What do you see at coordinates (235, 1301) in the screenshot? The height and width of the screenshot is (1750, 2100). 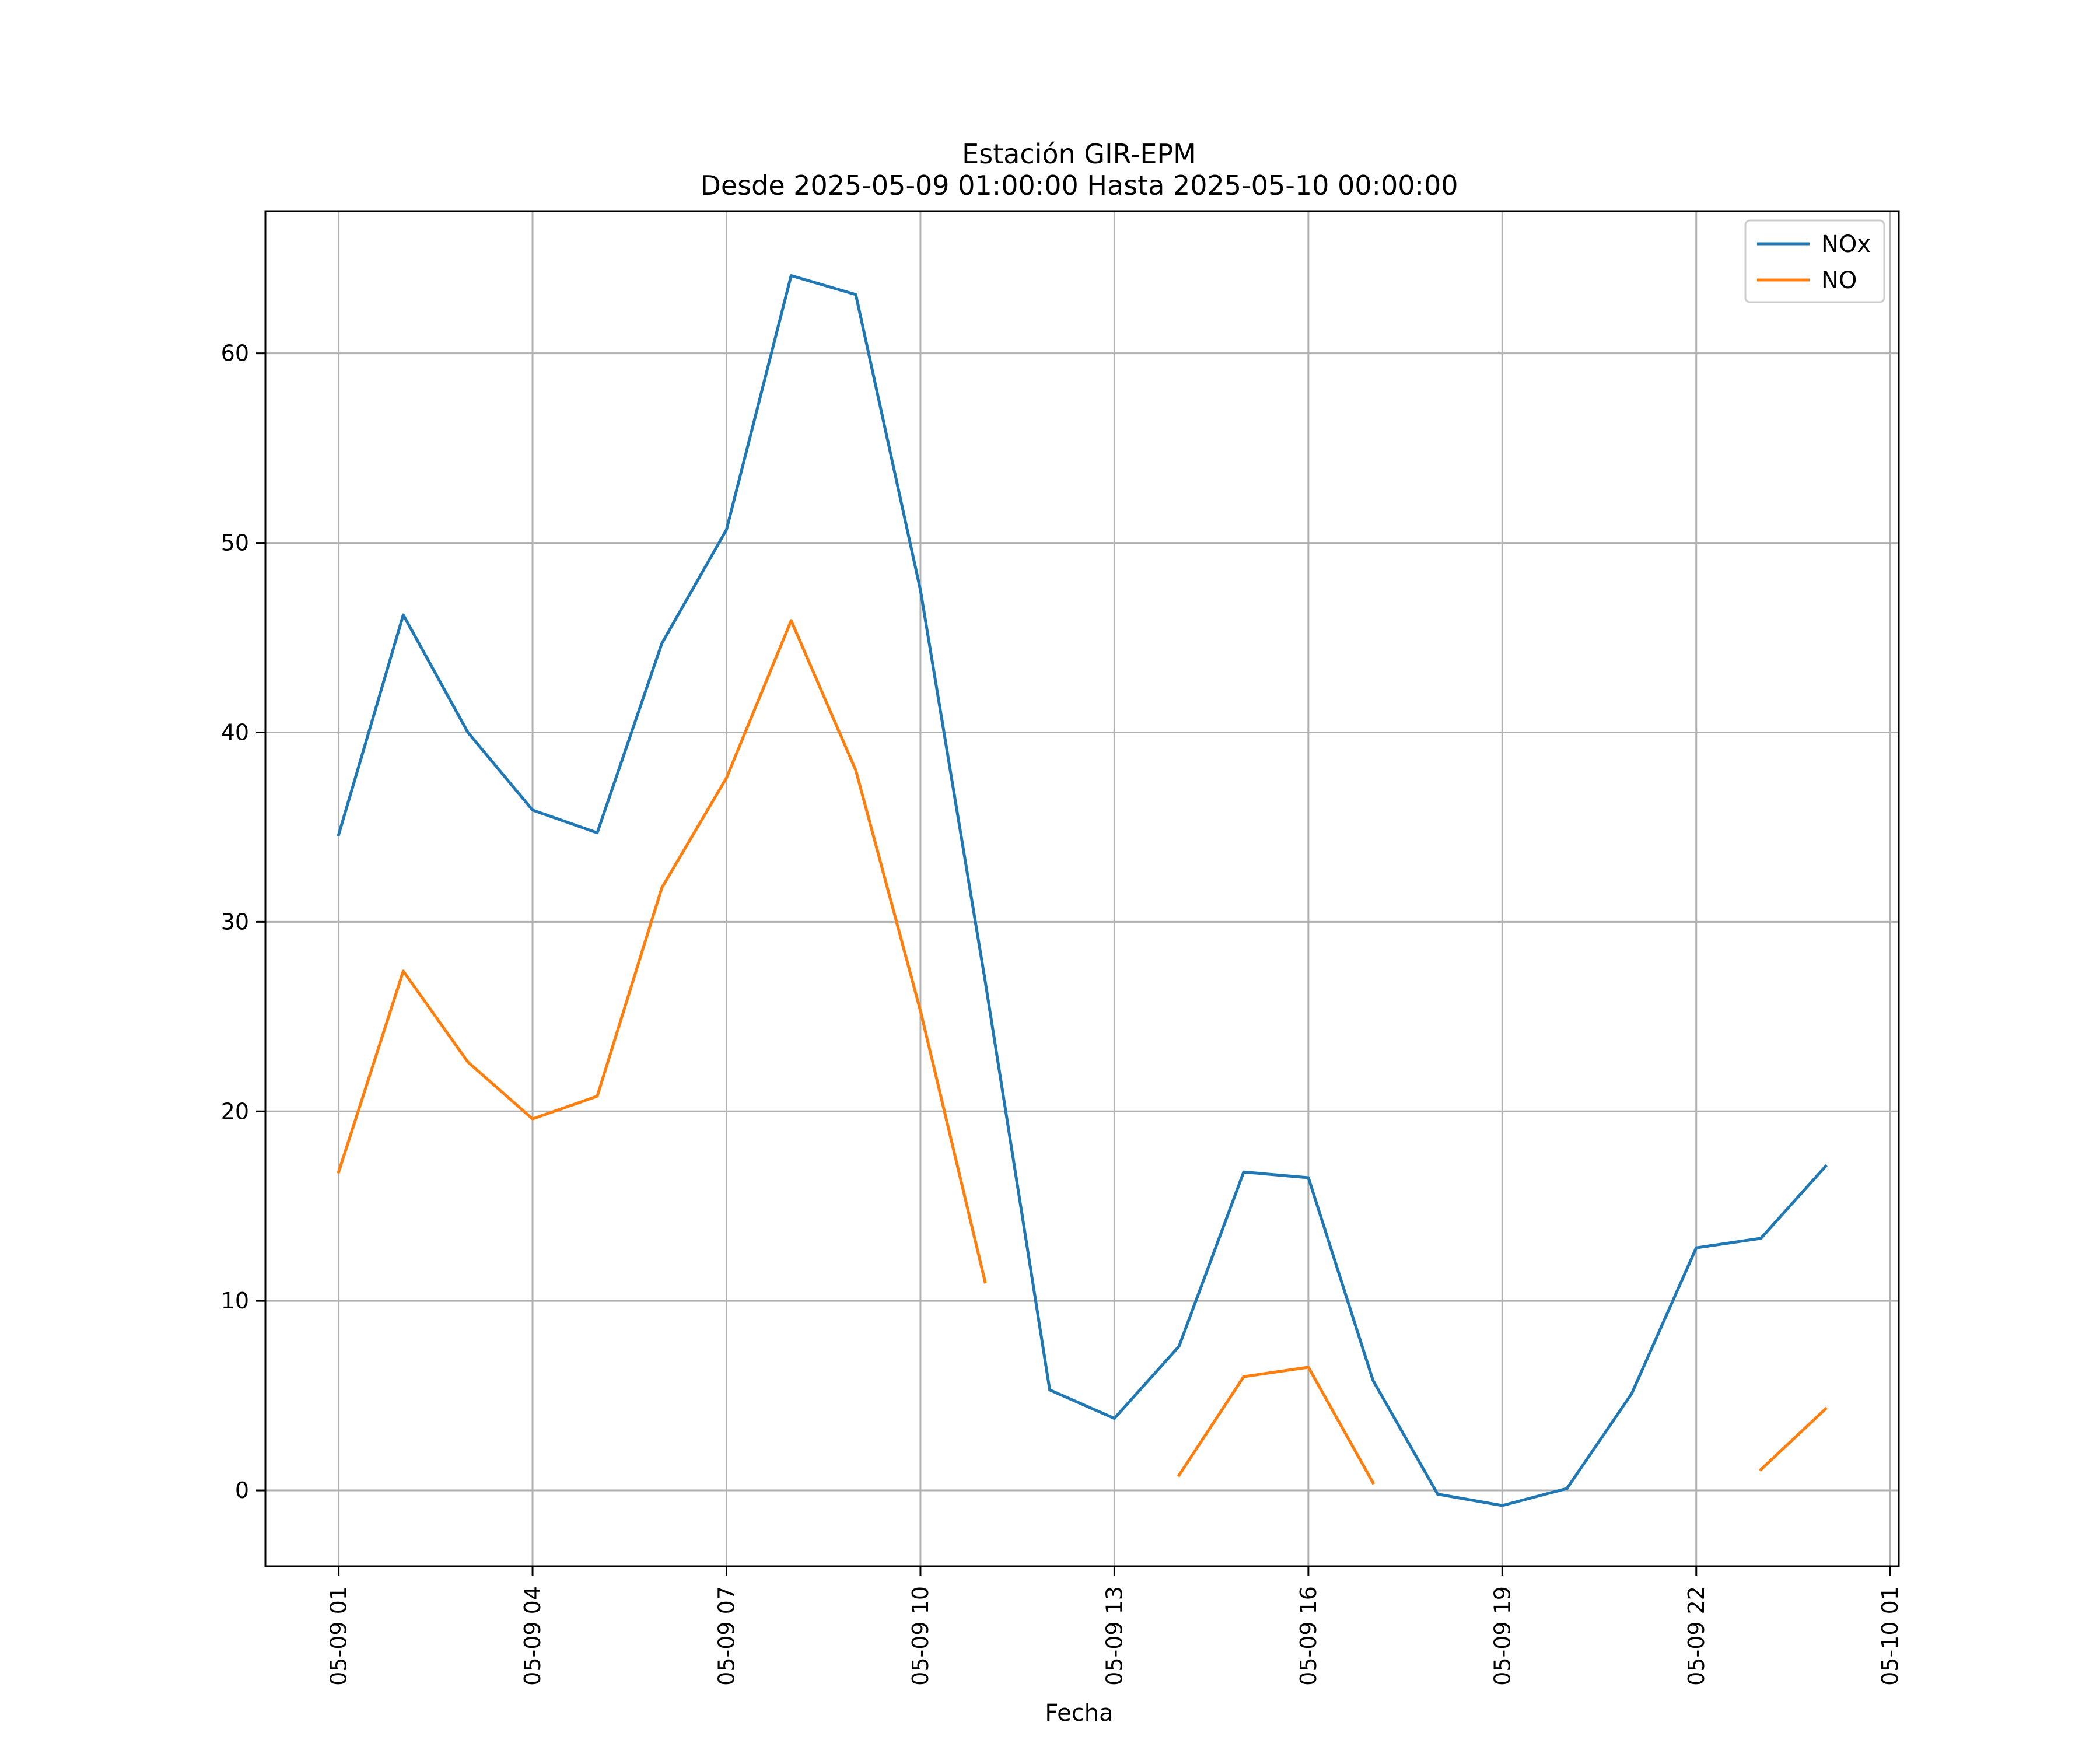 I see `y-tick-label: 10` at bounding box center [235, 1301].